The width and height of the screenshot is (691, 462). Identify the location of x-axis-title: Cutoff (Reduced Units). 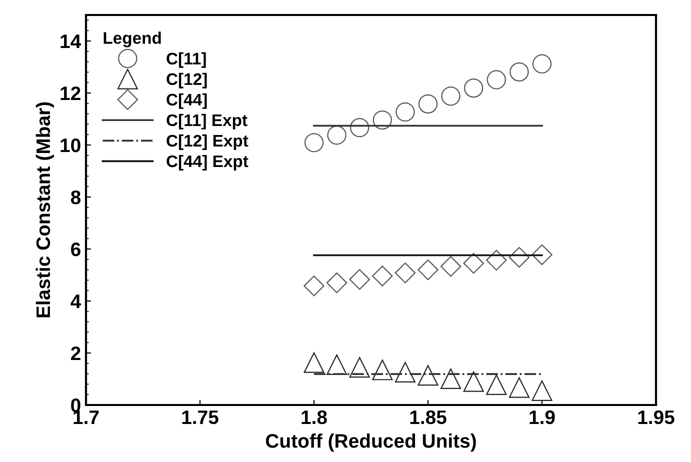
(371, 443).